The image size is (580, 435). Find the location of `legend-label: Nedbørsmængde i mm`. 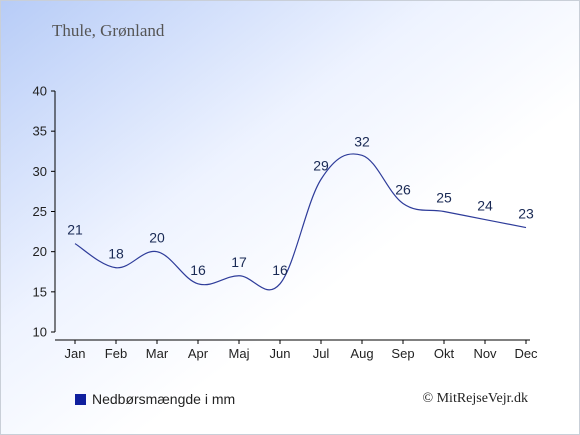

legend-label: Nedbørsmængde i mm is located at coordinates (164, 399).